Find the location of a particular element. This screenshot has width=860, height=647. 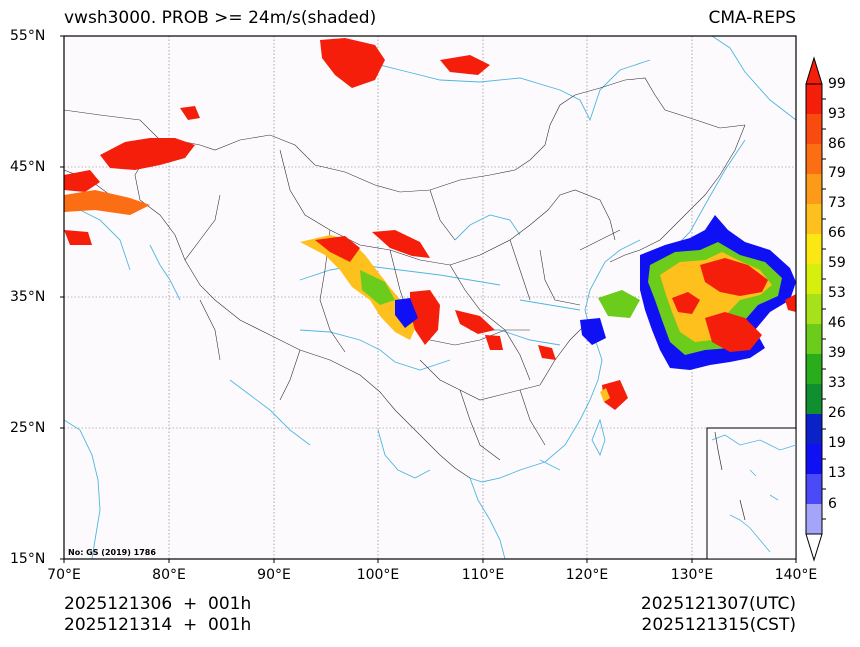

shade-shaanxi-red is located at coordinates (475, 322).